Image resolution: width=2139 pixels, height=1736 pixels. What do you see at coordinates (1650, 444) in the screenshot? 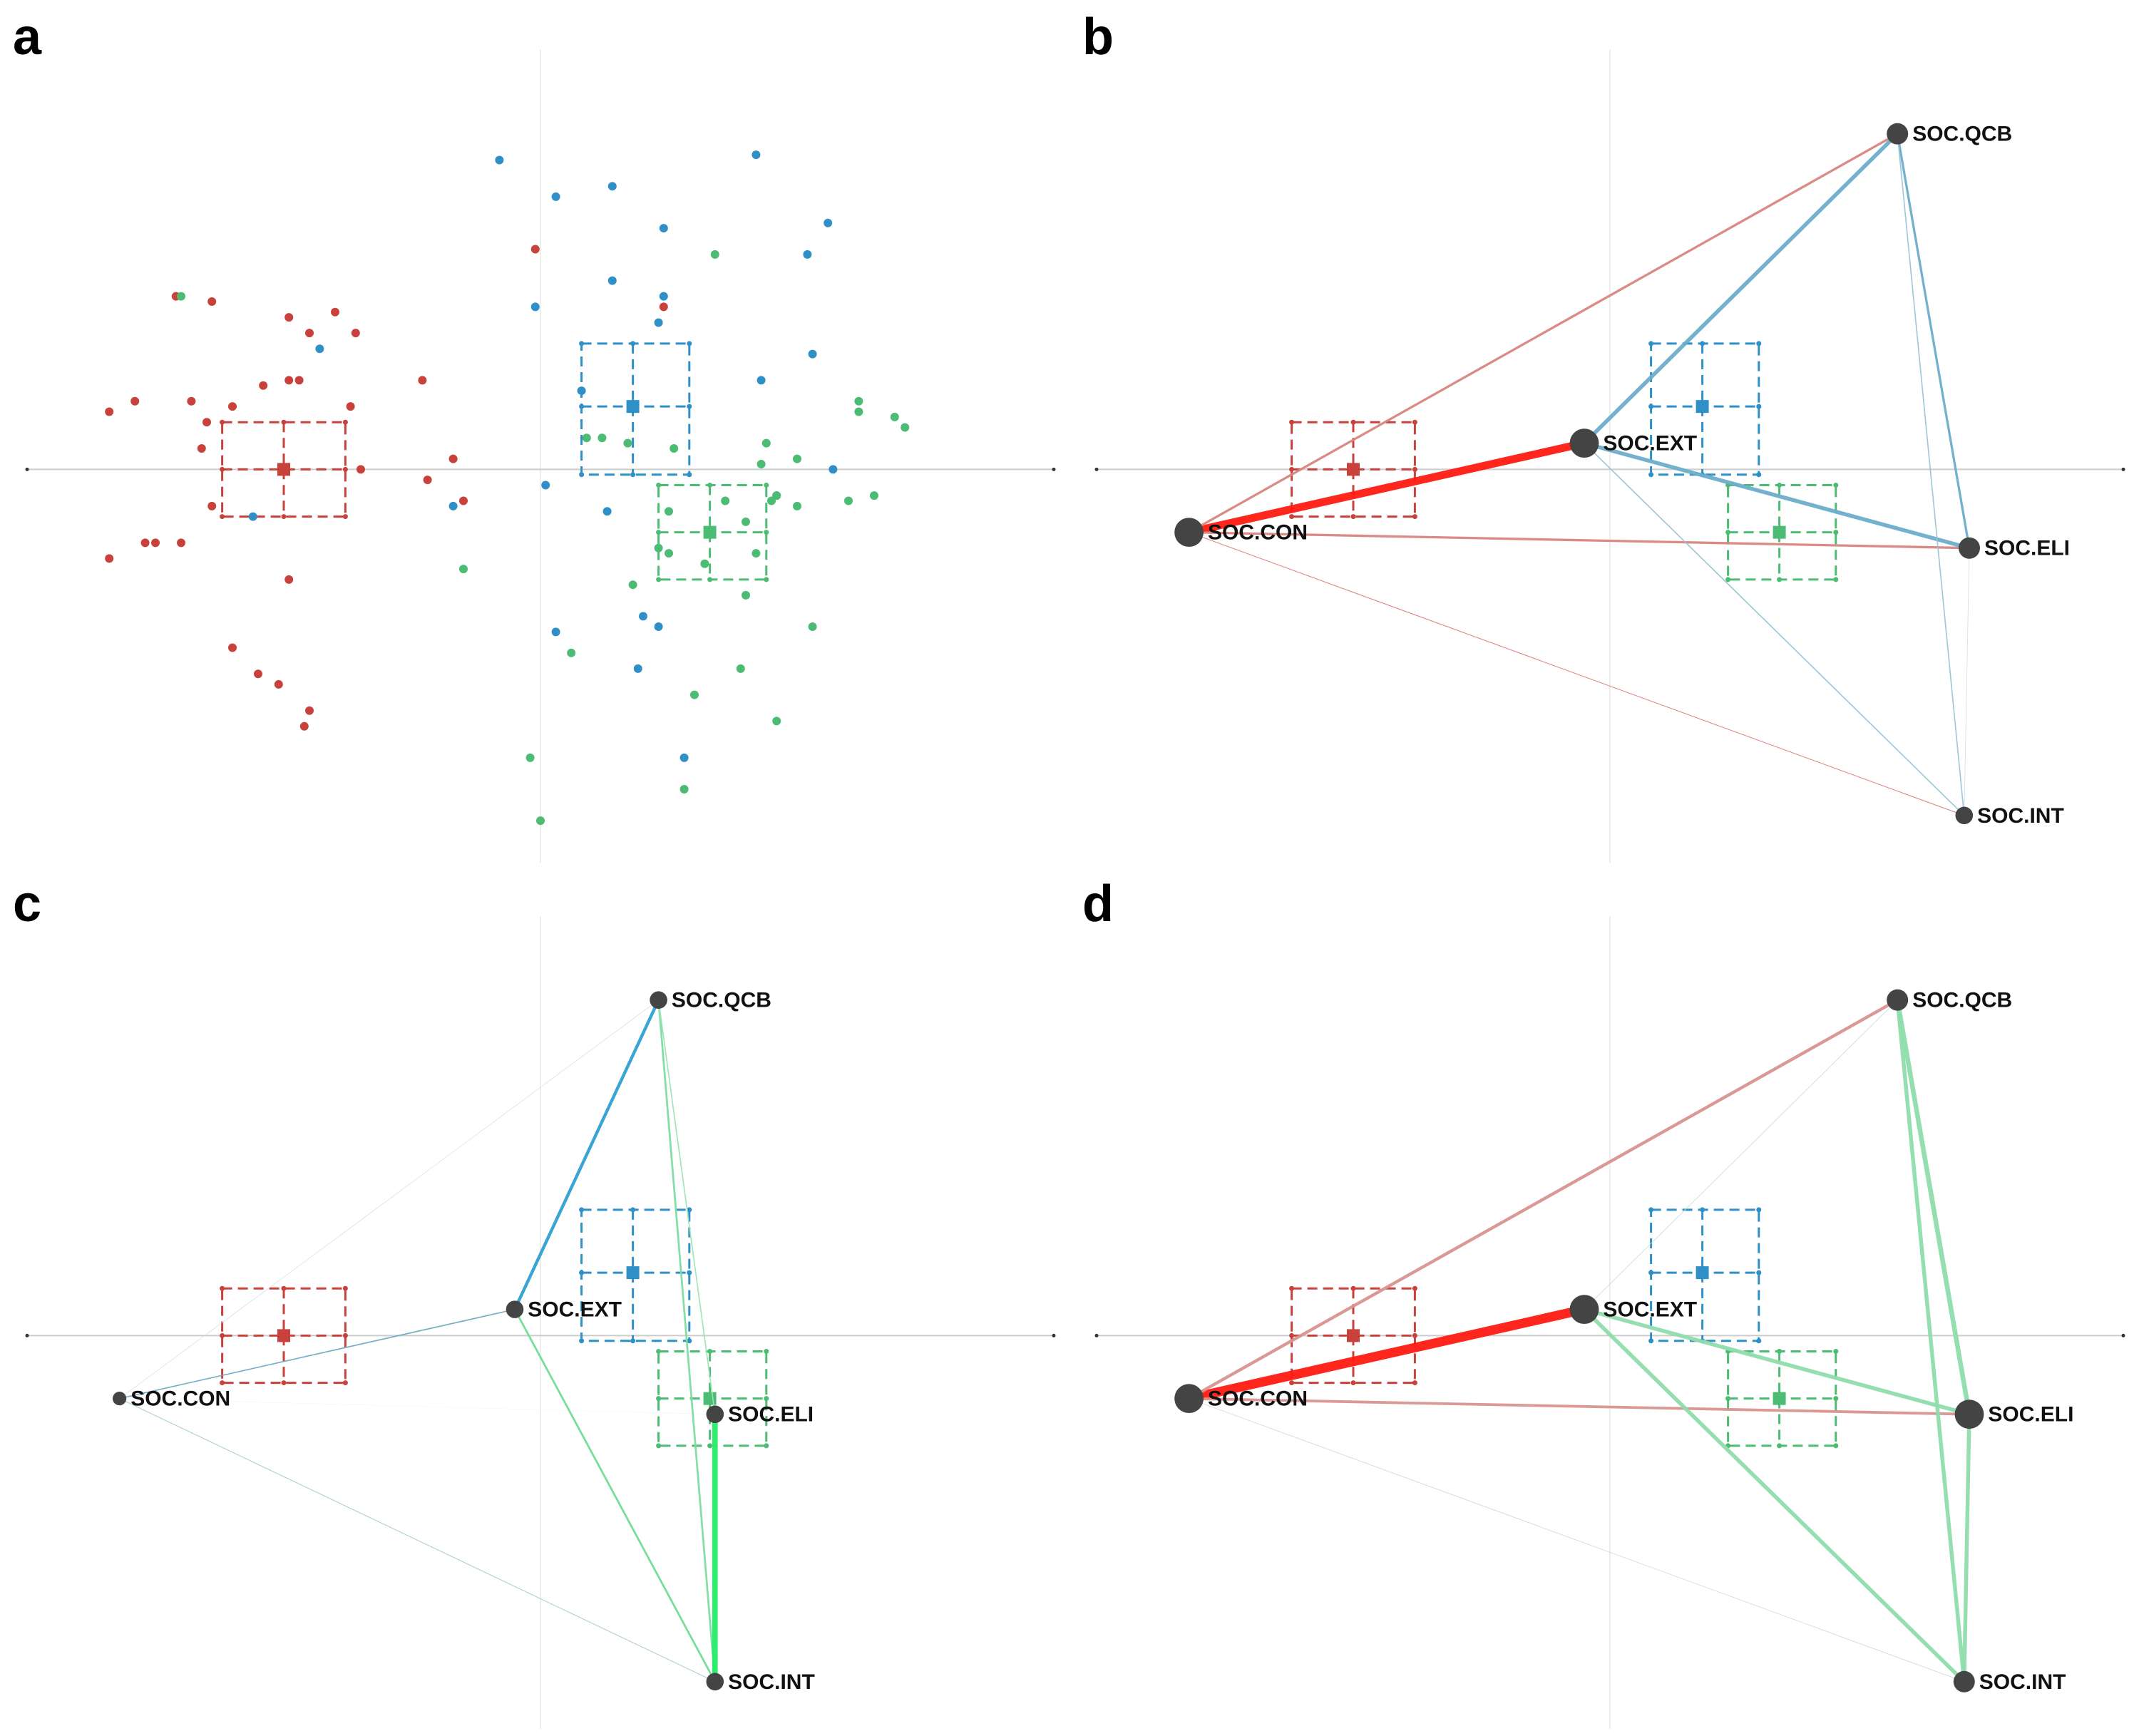
I see `node-label-SOC.EXT: SOC.EXT` at bounding box center [1650, 444].